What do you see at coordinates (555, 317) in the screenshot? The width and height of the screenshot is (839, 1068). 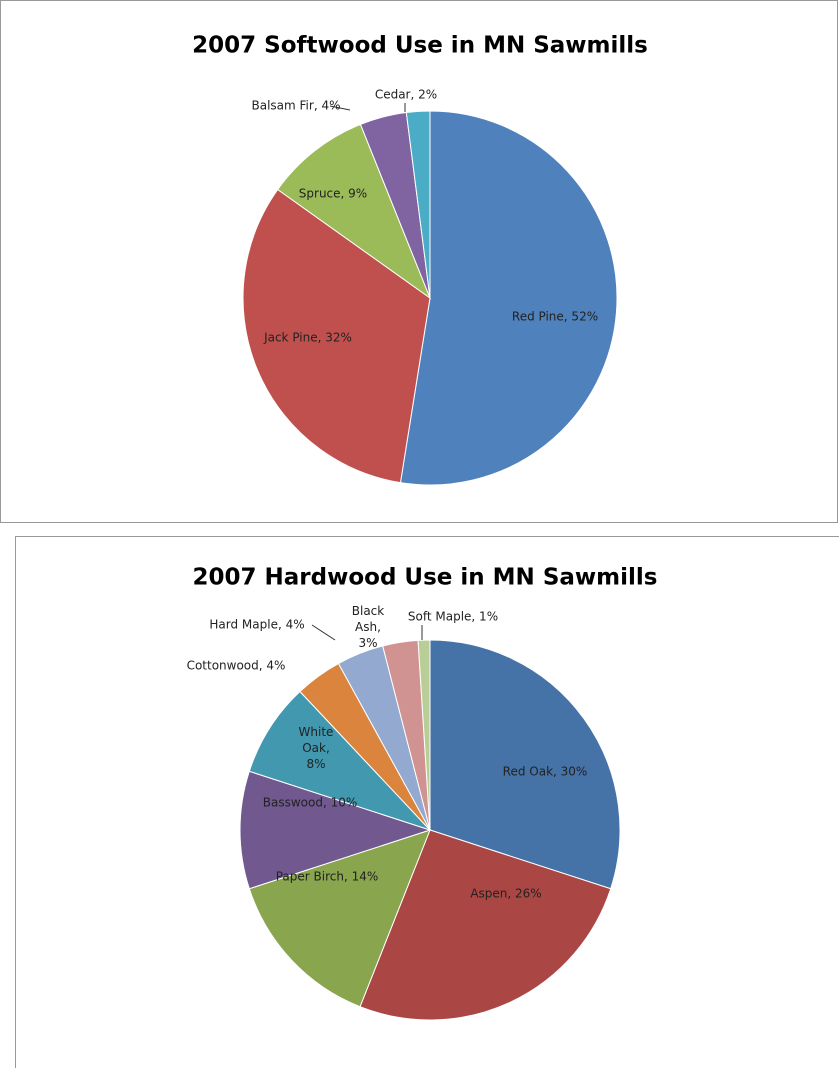 I see `data-label: Red Pine, 52%` at bounding box center [555, 317].